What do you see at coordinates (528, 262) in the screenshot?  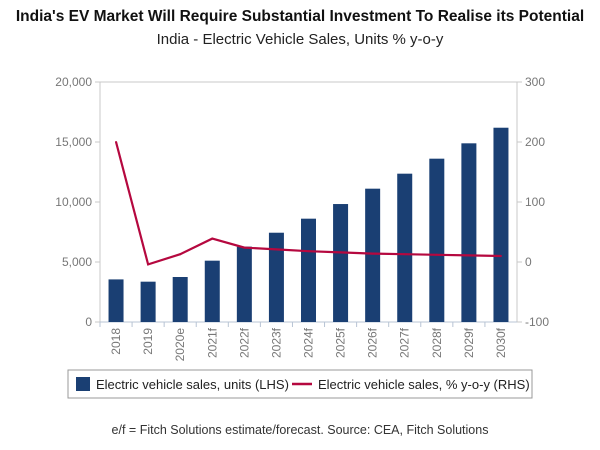 I see `right-tick-label: 0` at bounding box center [528, 262].